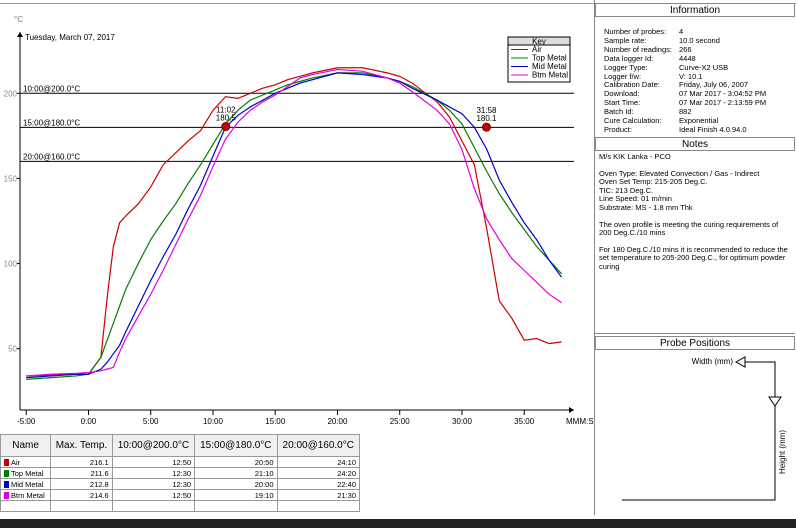  I want to click on table-cell: 21:10, so click(236, 473).